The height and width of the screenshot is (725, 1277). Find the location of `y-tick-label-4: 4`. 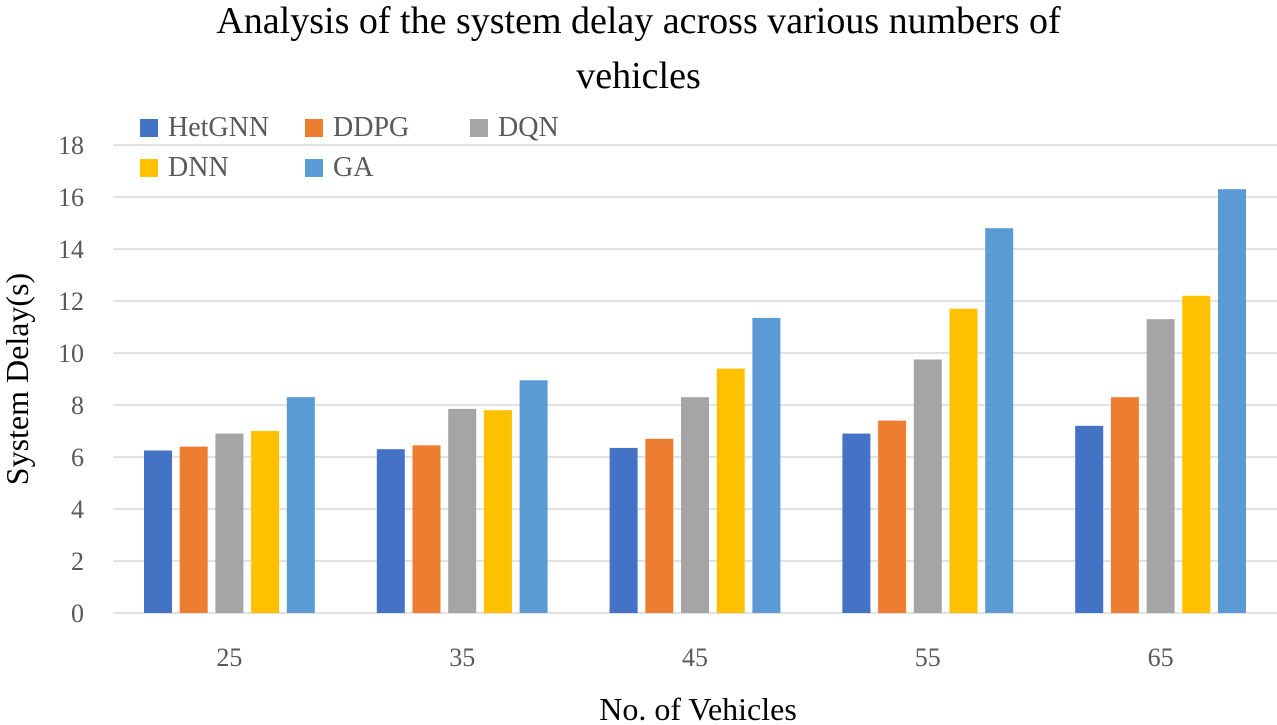

y-tick-label-4: 4 is located at coordinates (77, 509).